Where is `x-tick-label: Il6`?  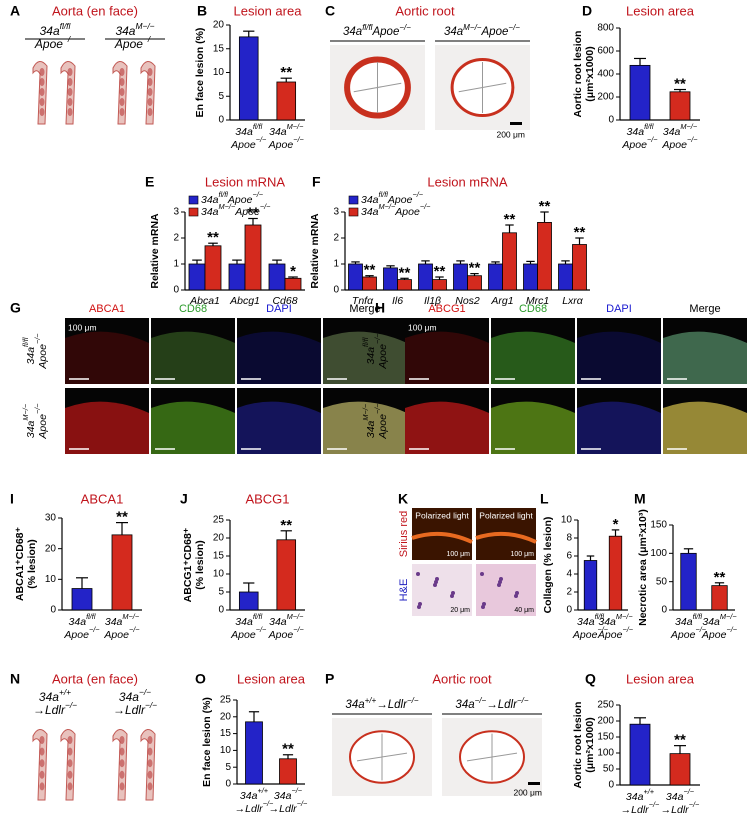
x-tick-label: Il6 is located at coordinates (397, 301).